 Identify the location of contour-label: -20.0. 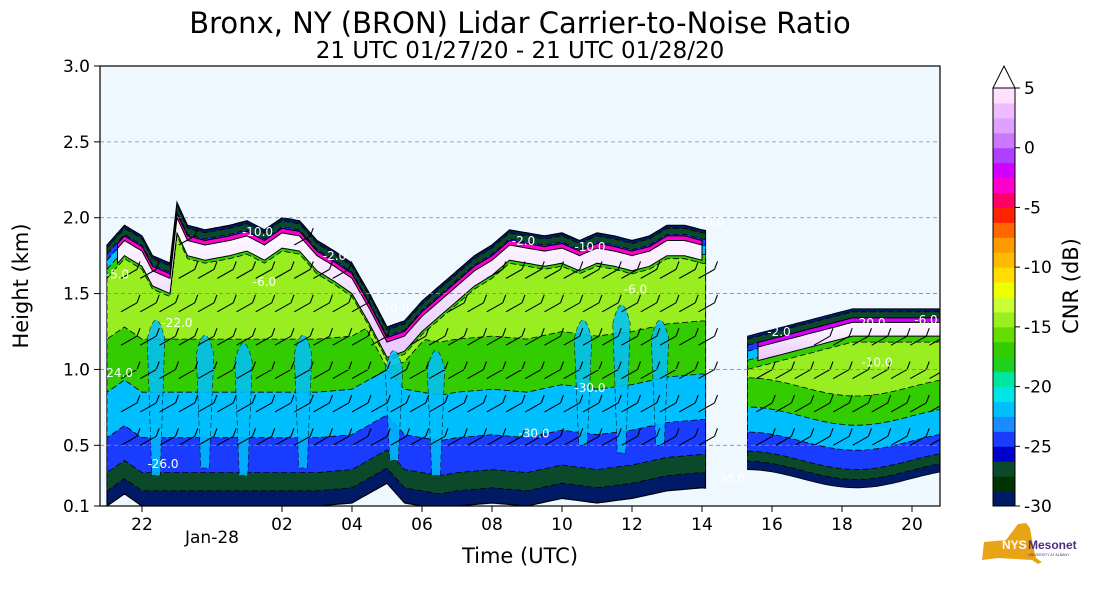
(869, 323).